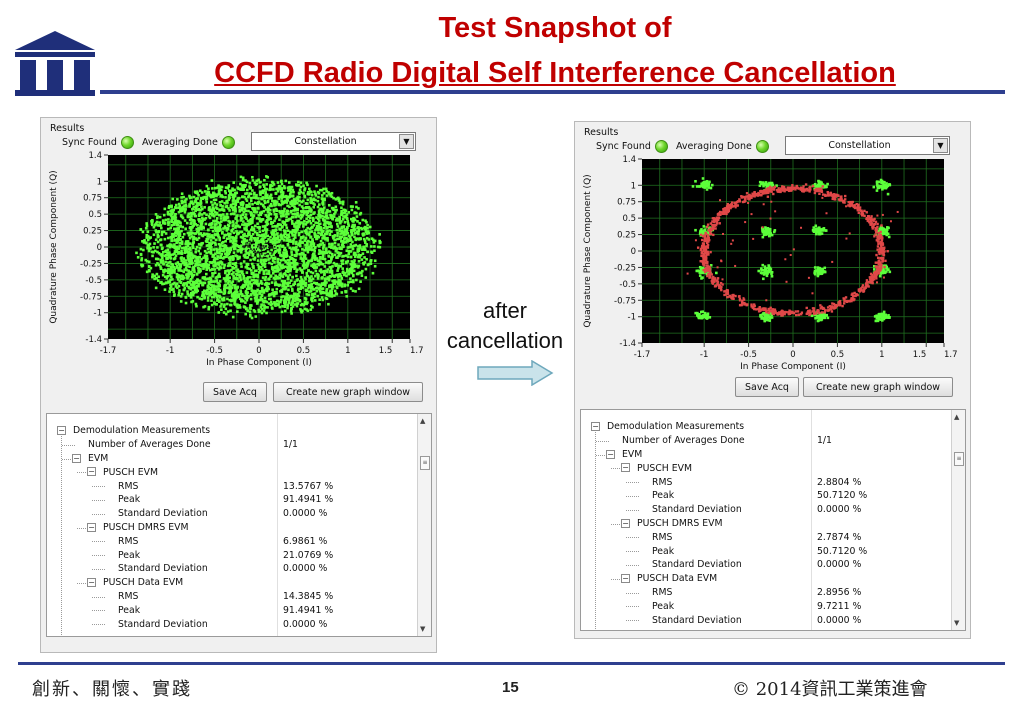  What do you see at coordinates (231, 431) in the screenshot?
I see `tree-row: − Demodulation Measurements` at bounding box center [231, 431].